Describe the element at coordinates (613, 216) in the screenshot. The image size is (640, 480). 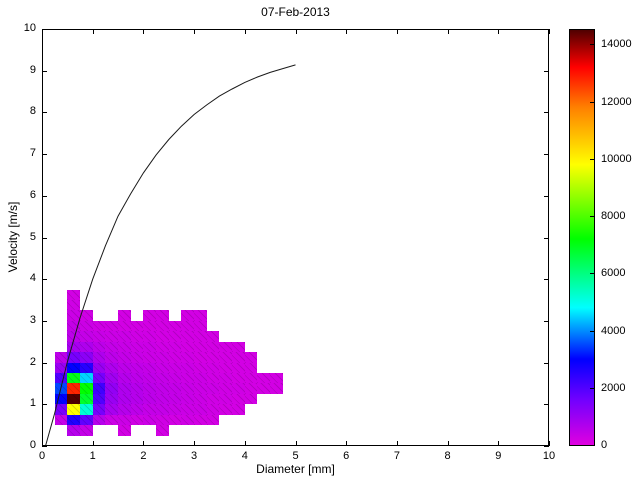
I see `colorbar-tick-label: 8000` at that location.